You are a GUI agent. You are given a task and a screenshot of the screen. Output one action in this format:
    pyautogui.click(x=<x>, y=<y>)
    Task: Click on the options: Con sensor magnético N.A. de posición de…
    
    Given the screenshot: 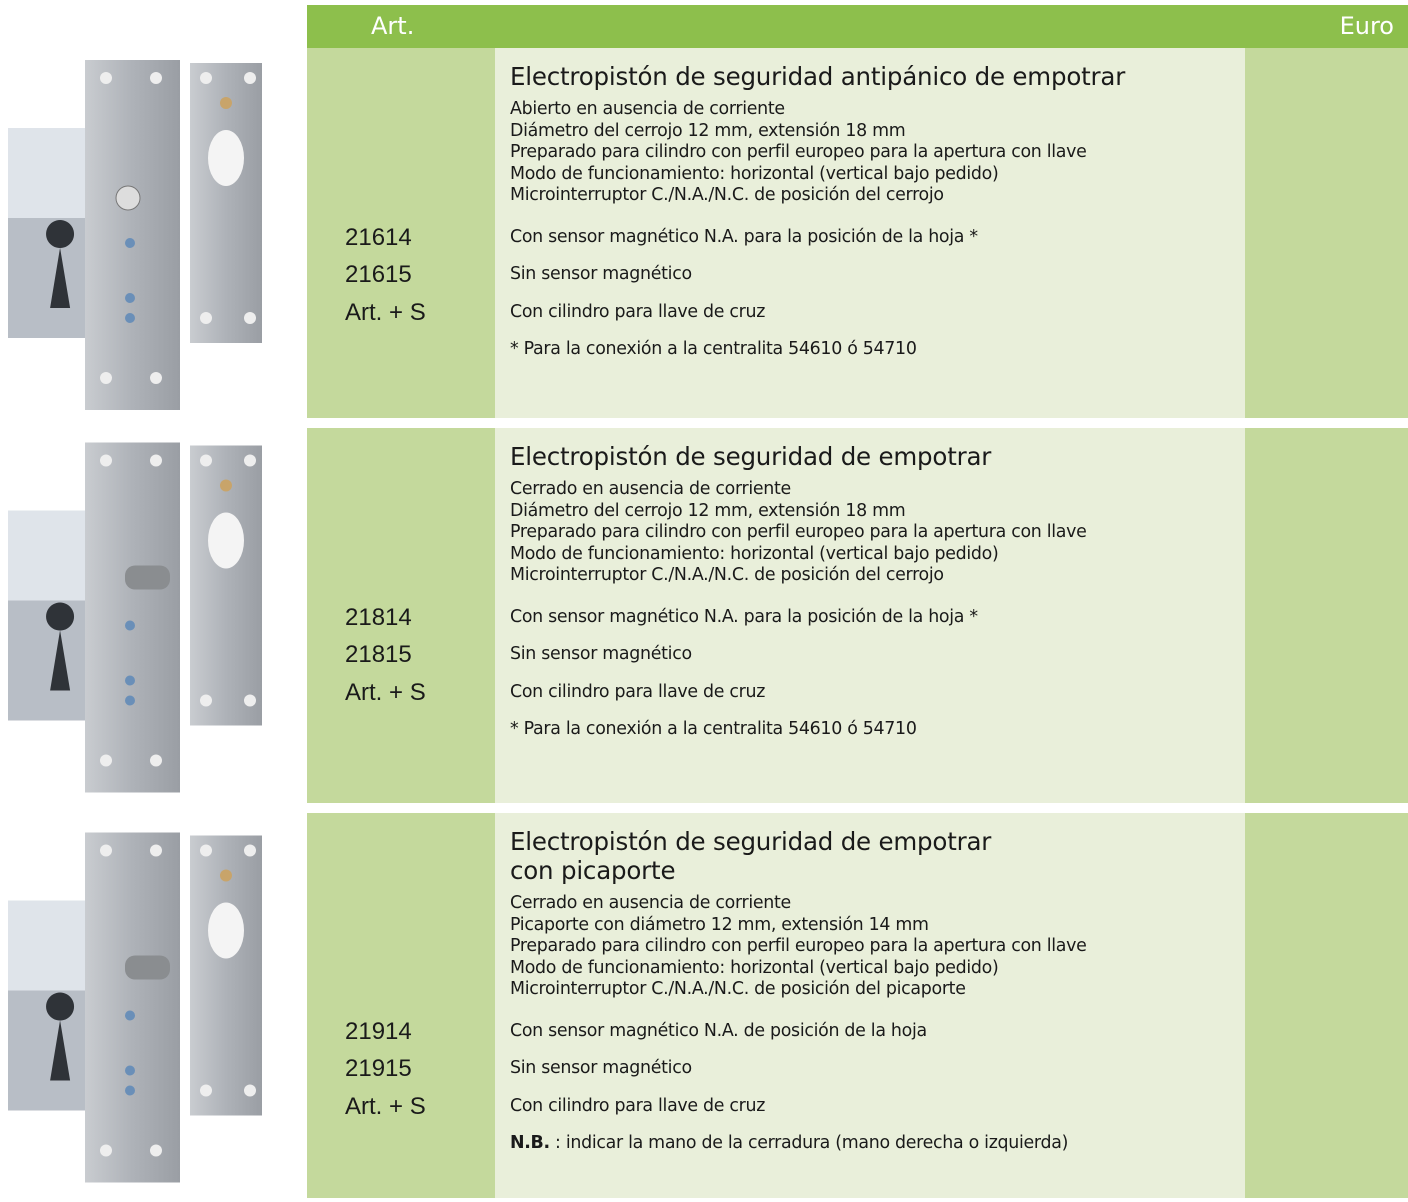 What is the action you would take?
    pyautogui.click(x=877, y=1088)
    